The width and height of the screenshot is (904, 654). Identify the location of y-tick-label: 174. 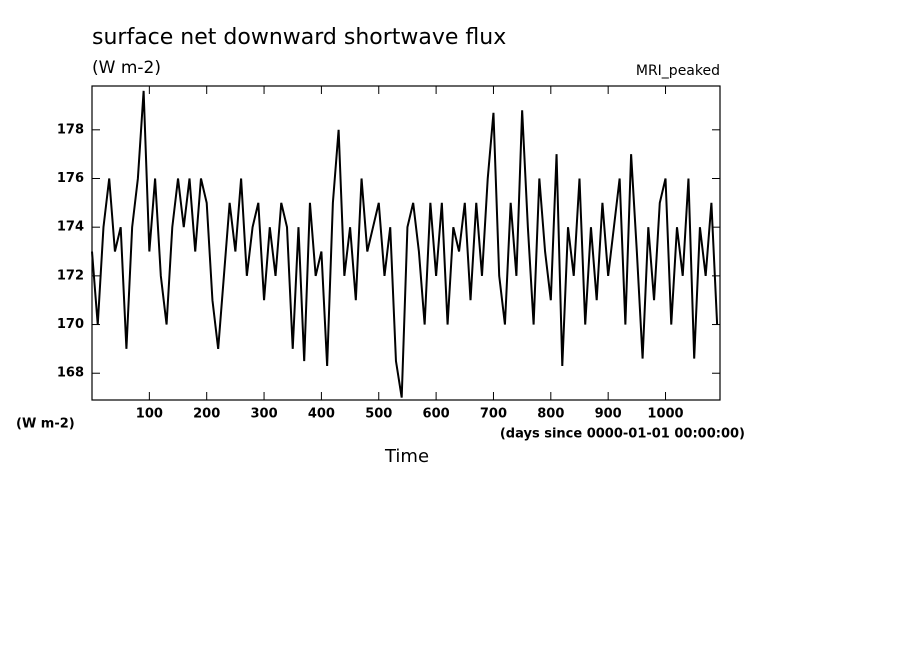
(70, 227).